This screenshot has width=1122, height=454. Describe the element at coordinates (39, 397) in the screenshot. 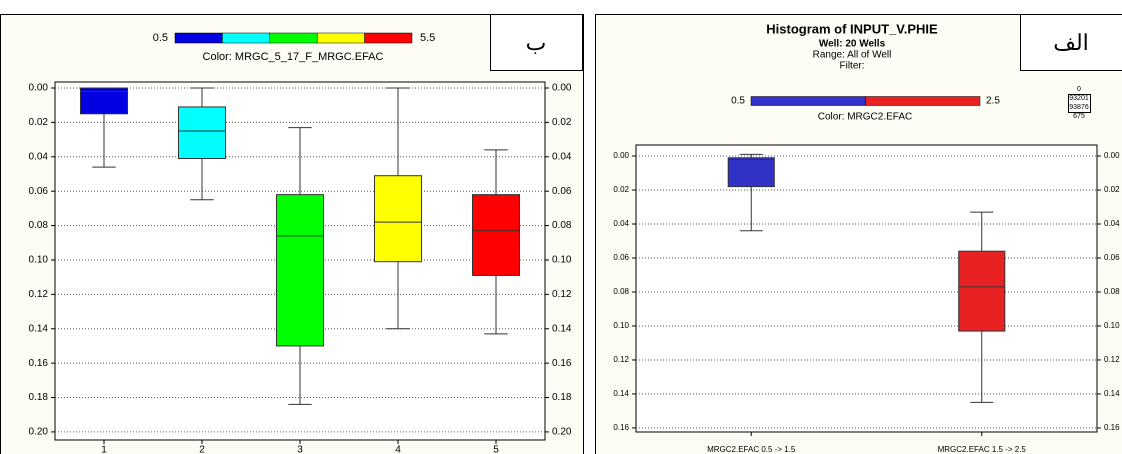

I see `y-tick-label: 0.18` at that location.